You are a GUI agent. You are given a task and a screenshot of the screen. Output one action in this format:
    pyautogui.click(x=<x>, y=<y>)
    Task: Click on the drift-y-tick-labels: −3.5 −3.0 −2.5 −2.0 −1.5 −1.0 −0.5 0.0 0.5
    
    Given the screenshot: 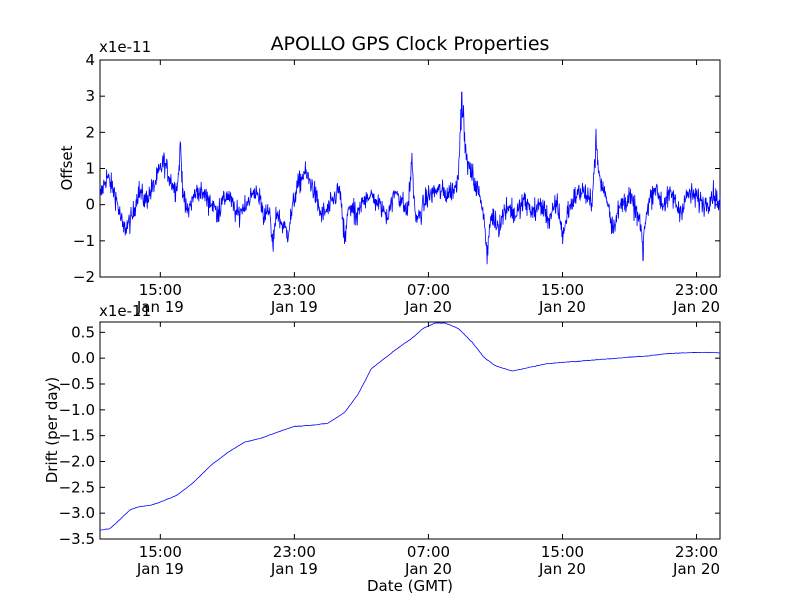 What is the action you would take?
    pyautogui.click(x=77, y=435)
    